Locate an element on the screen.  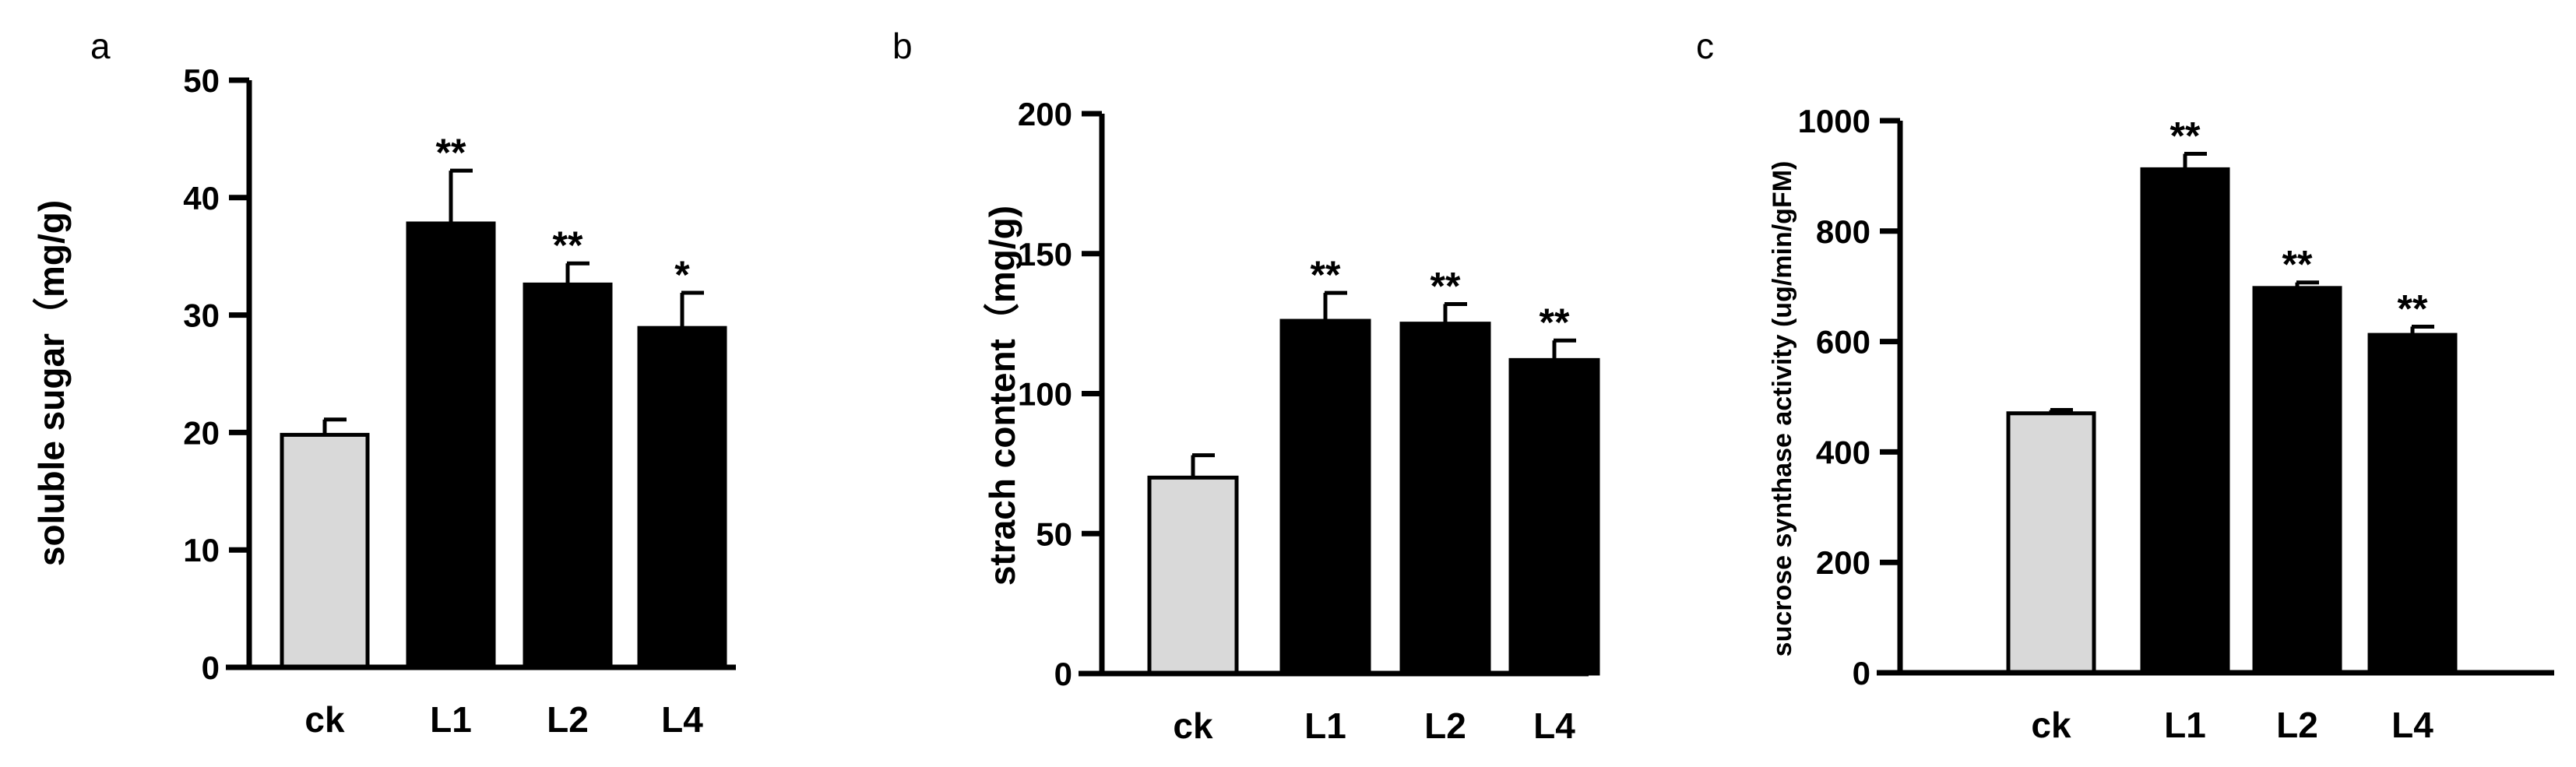
bars-c is located at coordinates (2232, 421).